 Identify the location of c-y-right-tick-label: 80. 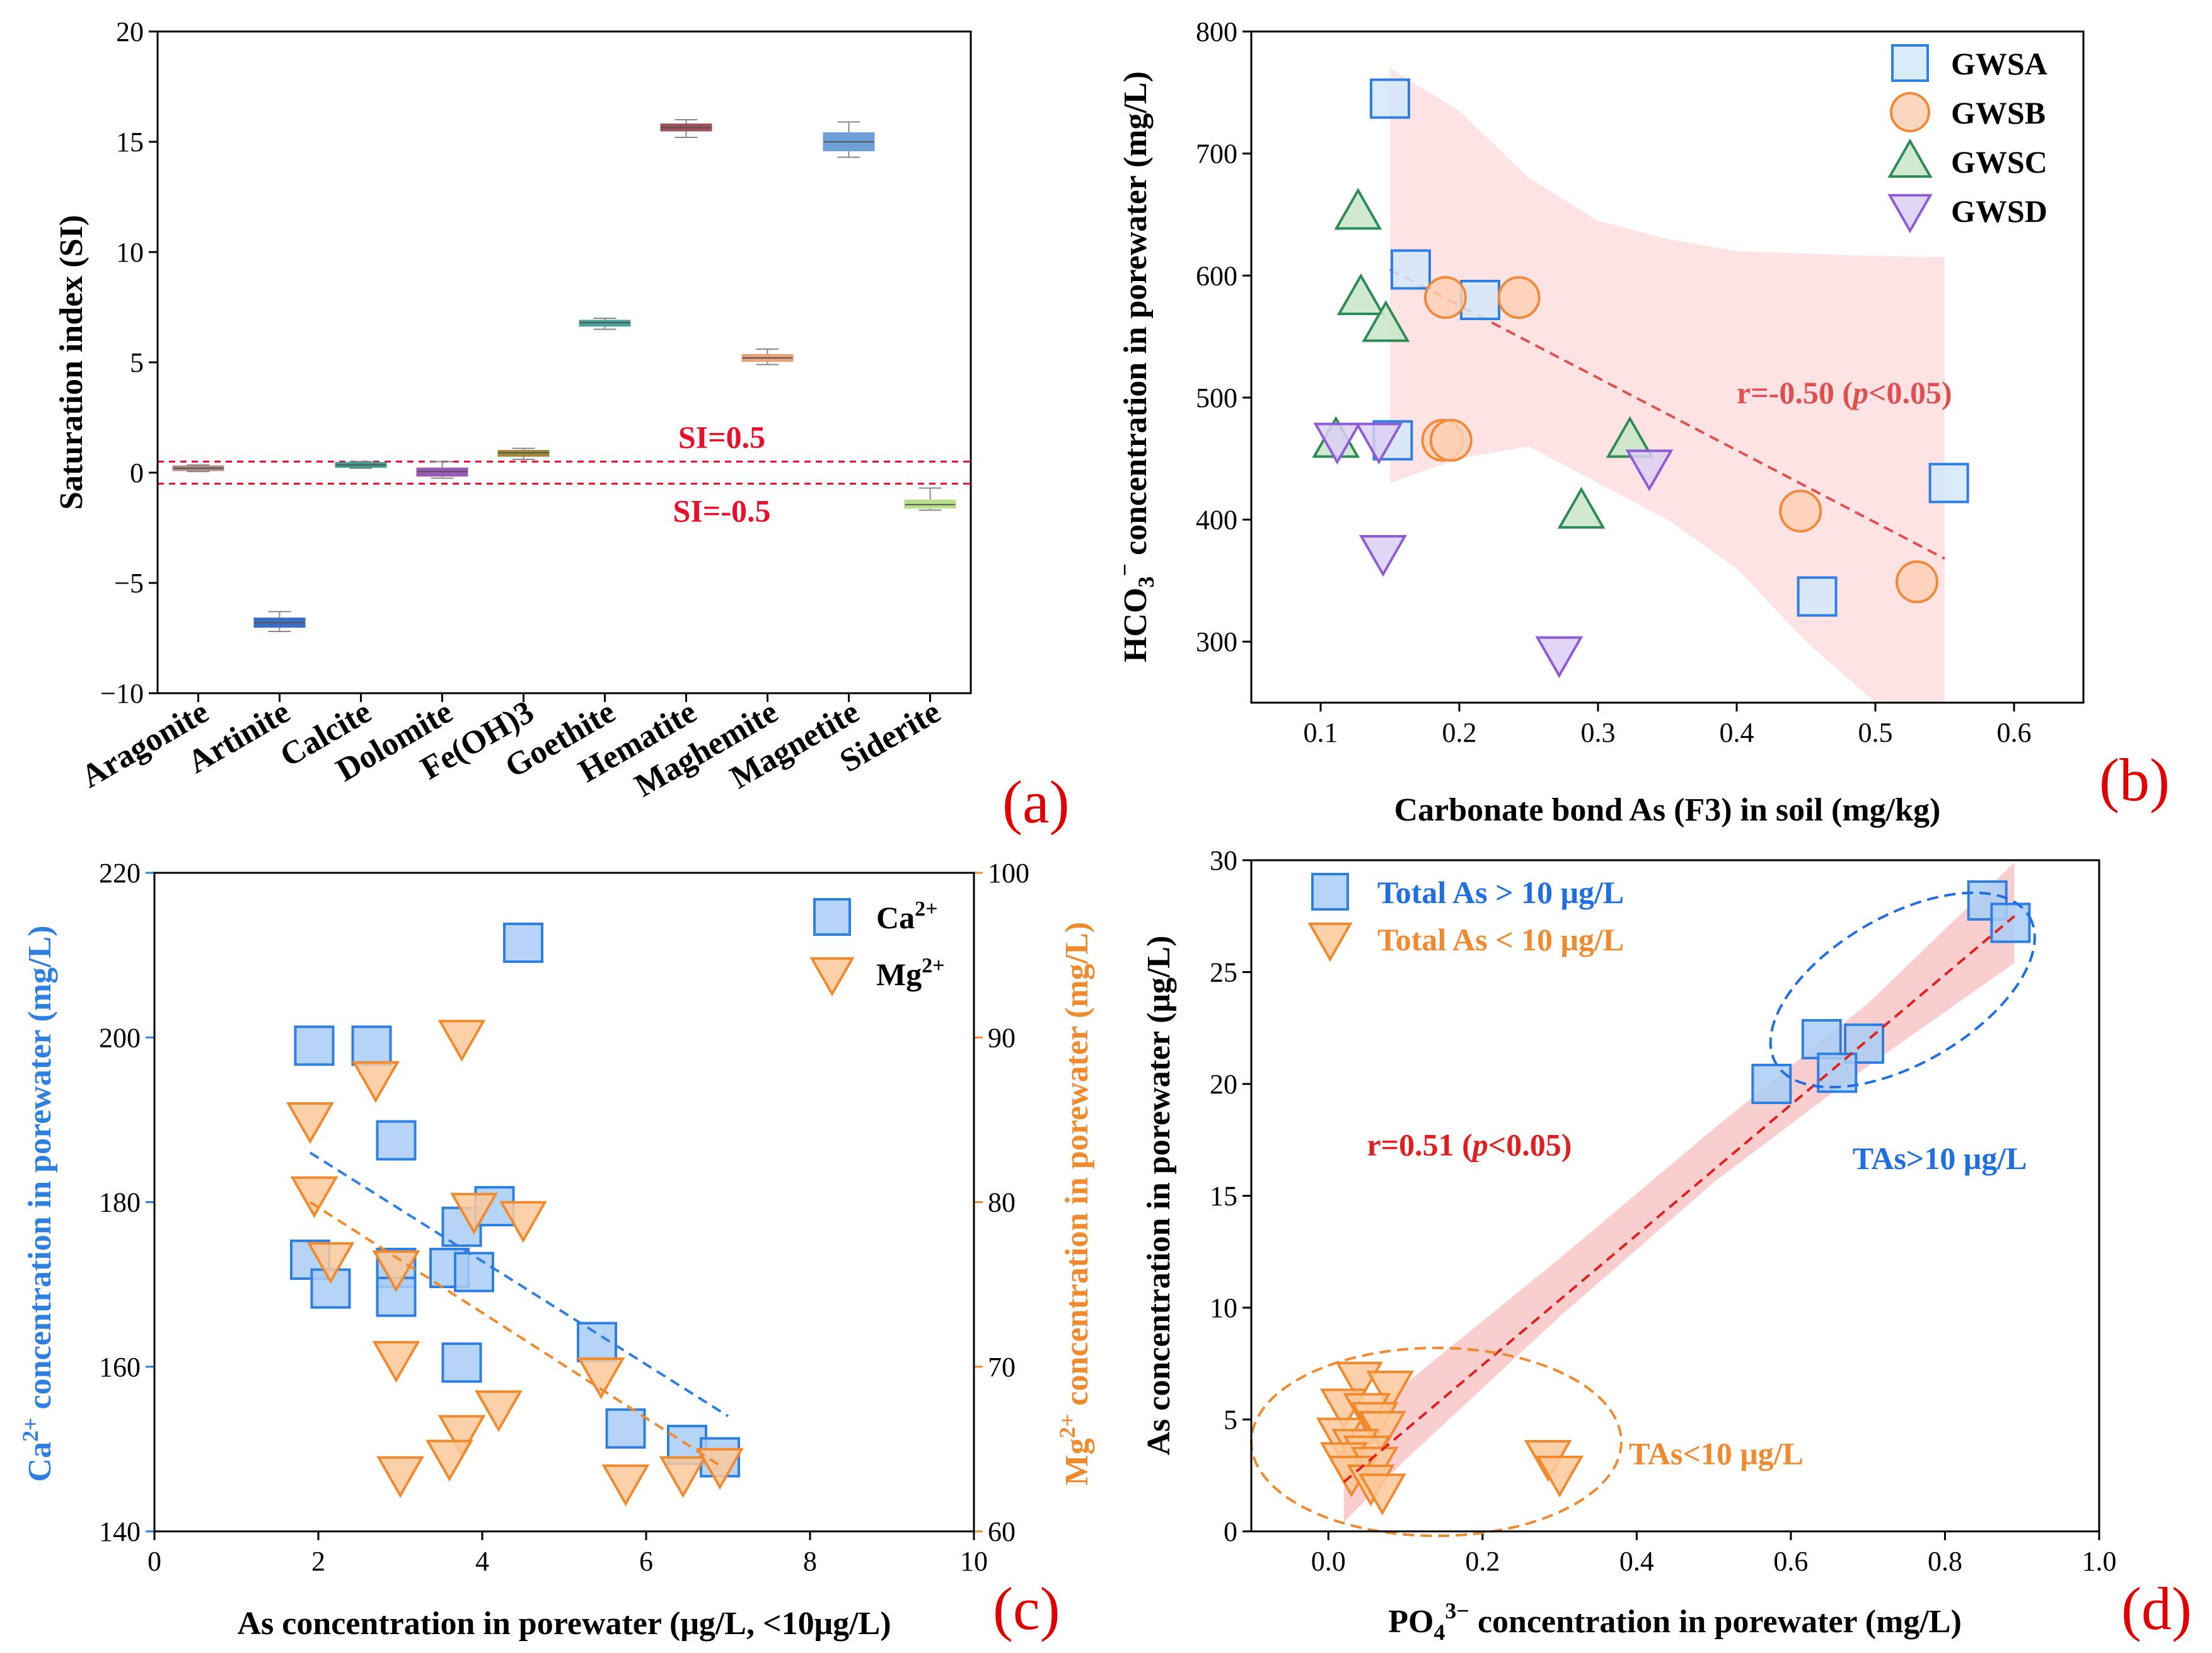
(1002, 1202).